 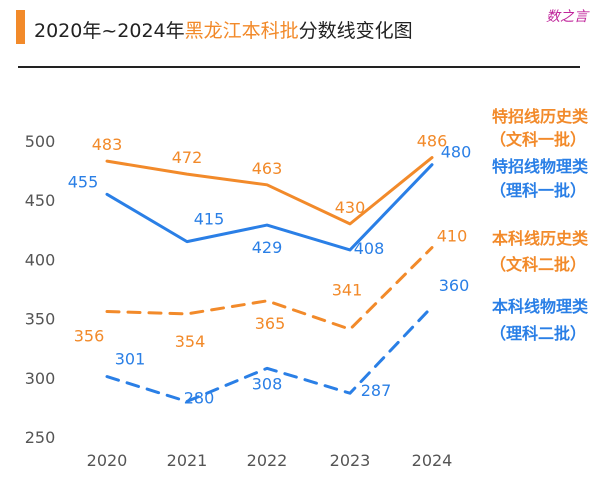 What do you see at coordinates (187, 157) in the screenshot?
I see `data-label: 472` at bounding box center [187, 157].